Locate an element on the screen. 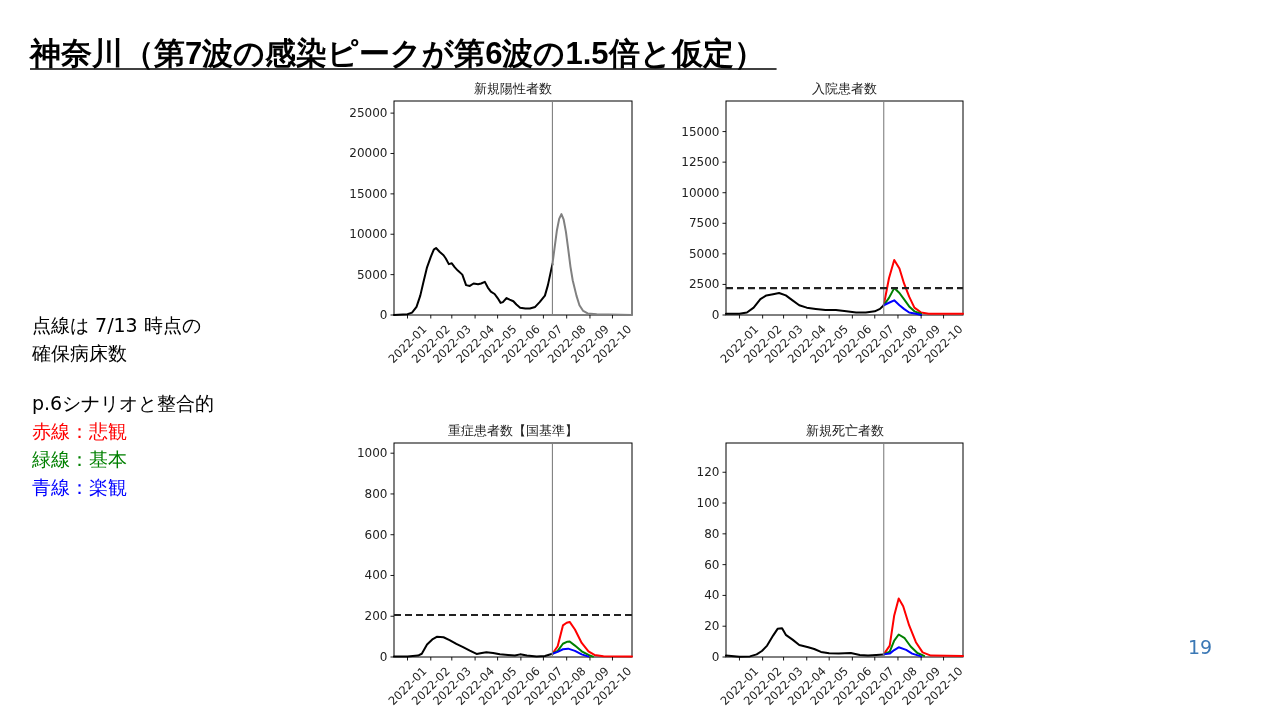  annotation: 赤線：悲観 is located at coordinates (79, 431).